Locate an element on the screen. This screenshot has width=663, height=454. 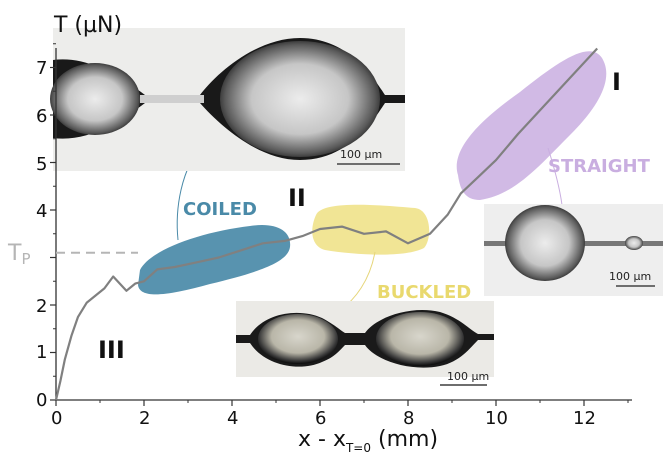
x-axis-title-unit: (mm) is located at coordinates (404, 439).